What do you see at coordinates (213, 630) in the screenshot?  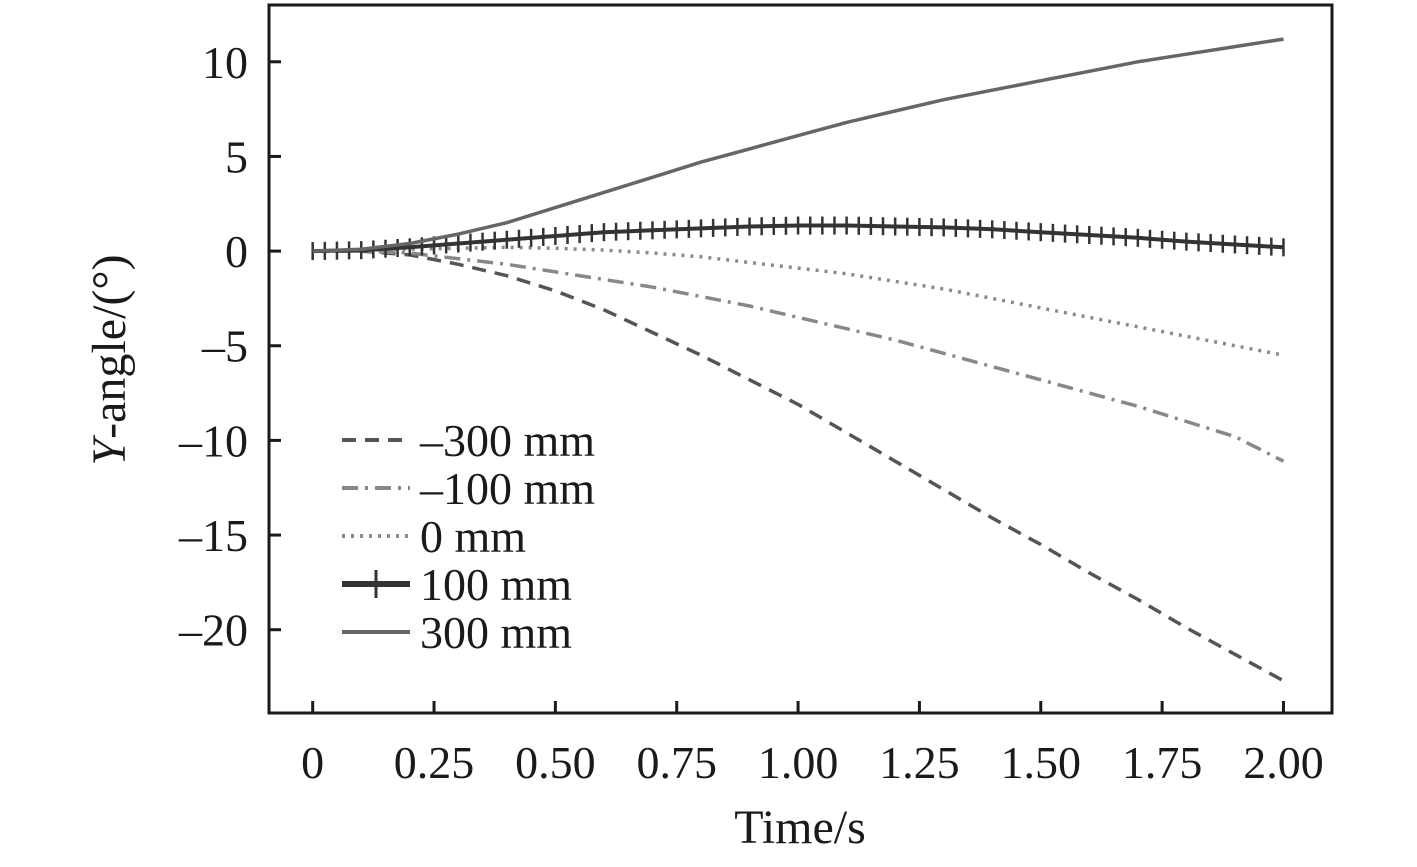 I see `y-tick-label: –20` at bounding box center [213, 630].